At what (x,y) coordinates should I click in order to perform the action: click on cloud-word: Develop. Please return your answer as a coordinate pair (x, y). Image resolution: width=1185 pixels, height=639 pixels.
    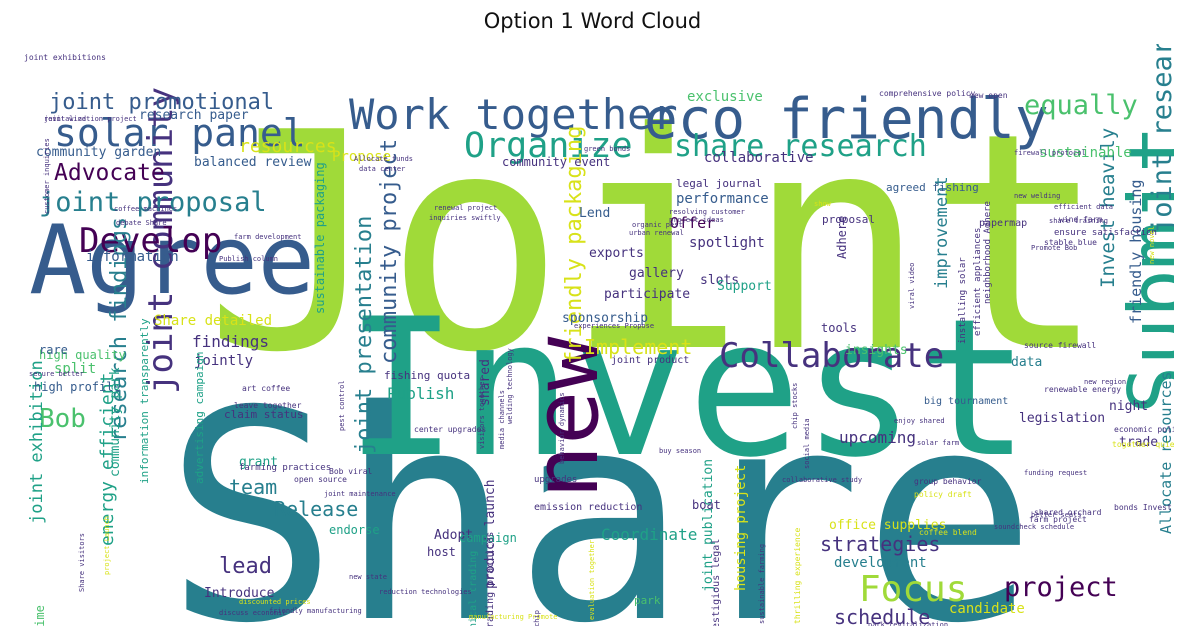
    Looking at the image, I should click on (151, 241).